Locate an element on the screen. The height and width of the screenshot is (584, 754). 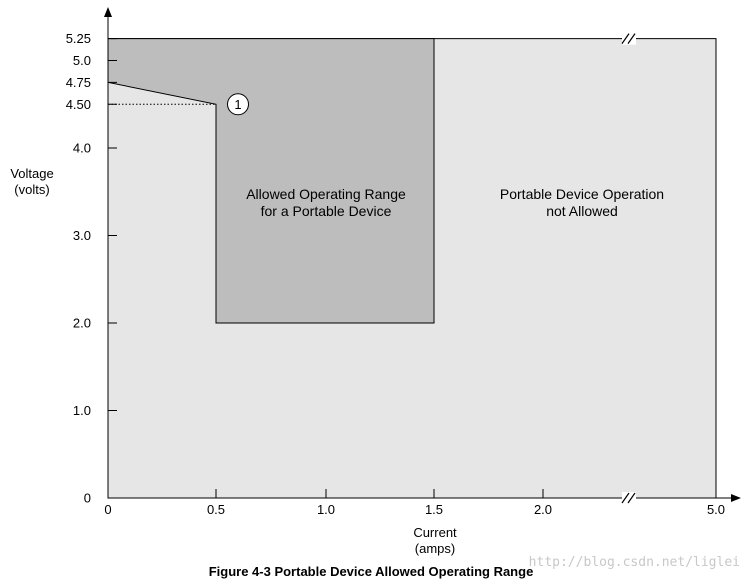
y-tick-label: 1.0 is located at coordinates (82, 410).